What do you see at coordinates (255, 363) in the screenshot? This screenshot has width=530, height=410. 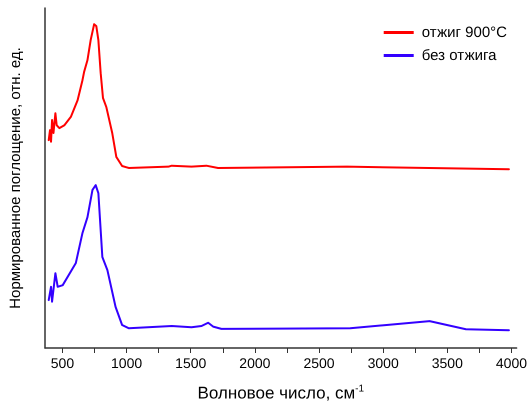 I see `x-tick-label: 2000` at bounding box center [255, 363].